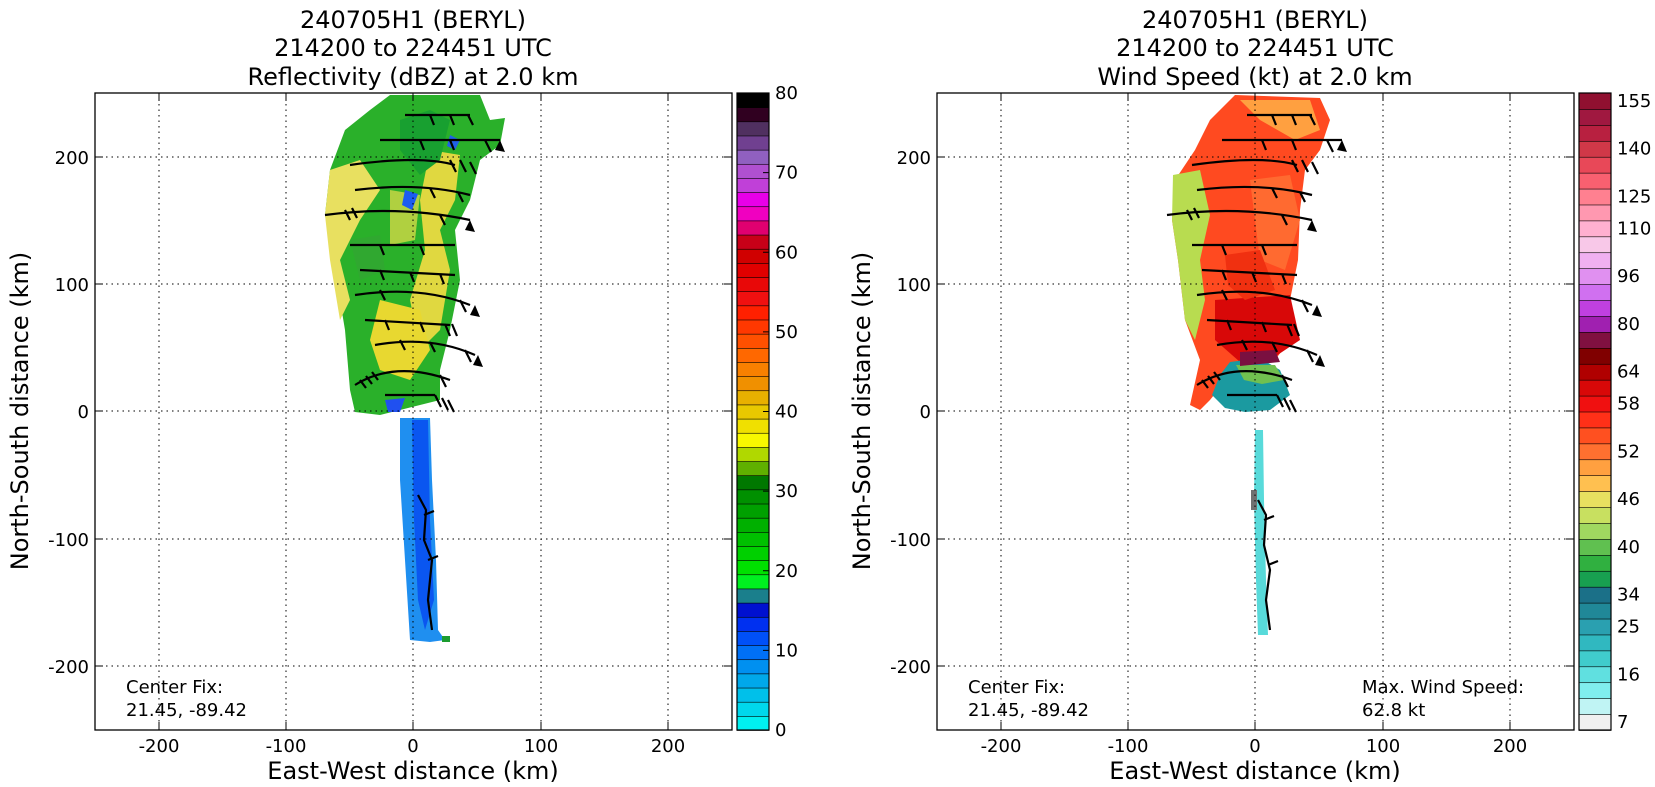 The height and width of the screenshot is (787, 1655). Describe the element at coordinates (668, 746) in the screenshot. I see `left-xtick-label: 200` at that location.